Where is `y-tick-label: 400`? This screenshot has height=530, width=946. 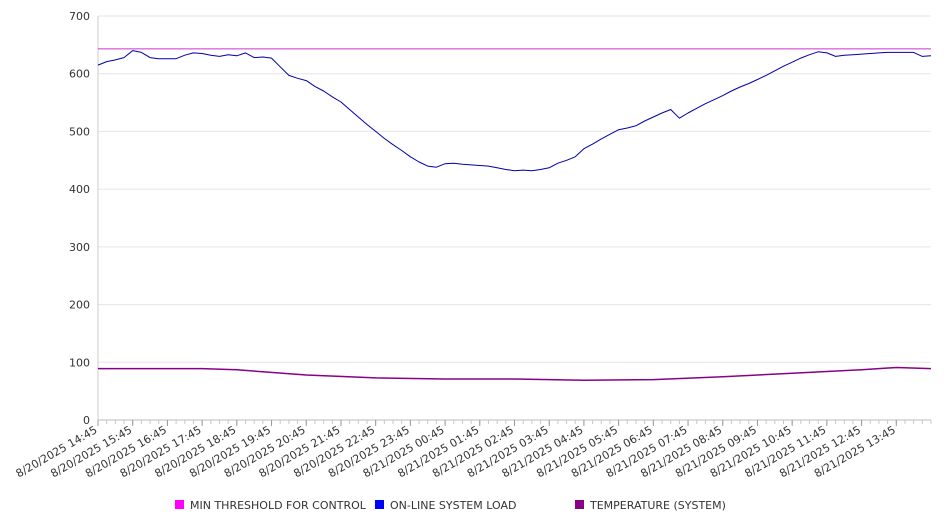 y-tick-label: 400 is located at coordinates (79, 189).